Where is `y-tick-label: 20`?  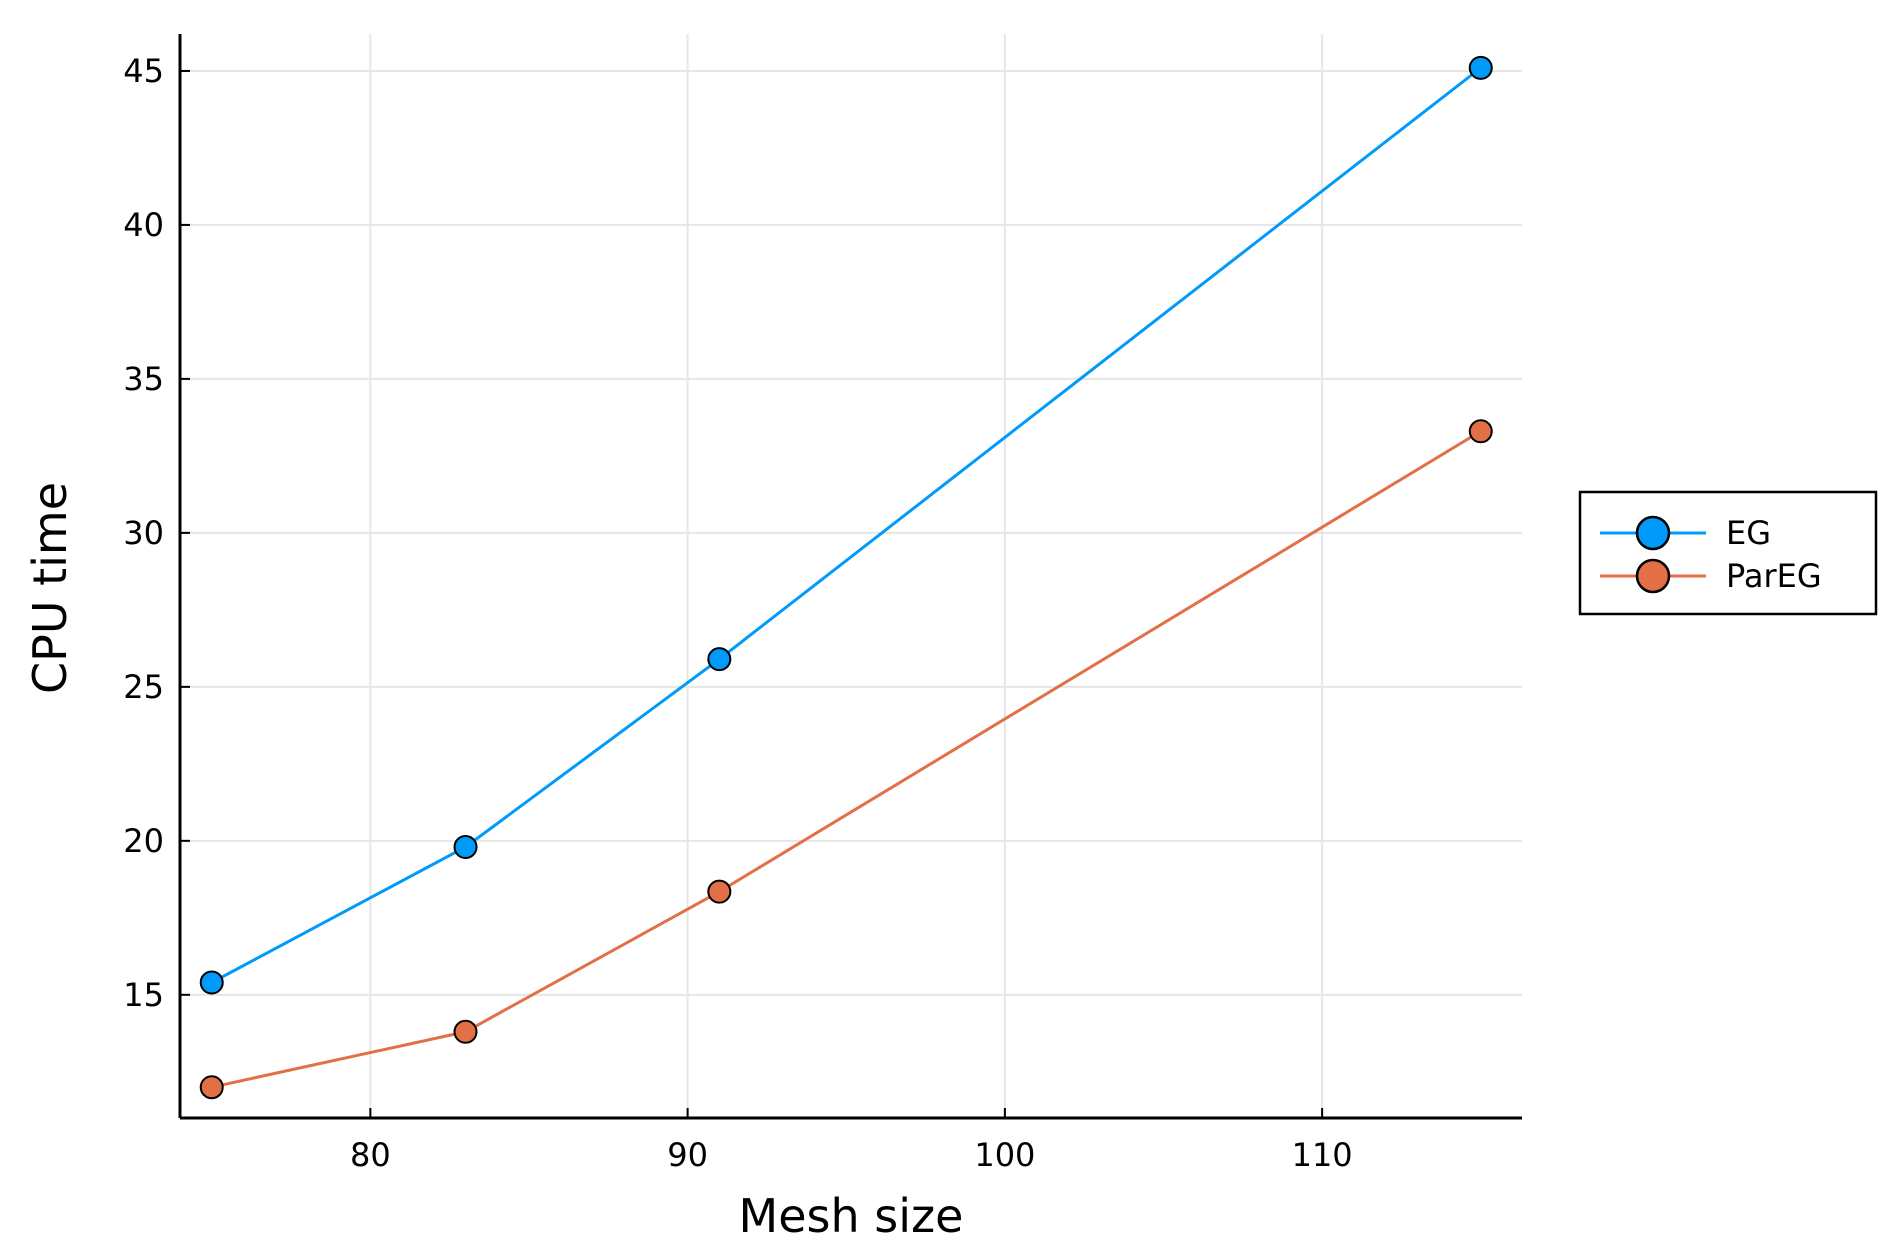
y-tick-label: 20 is located at coordinates (143, 841).